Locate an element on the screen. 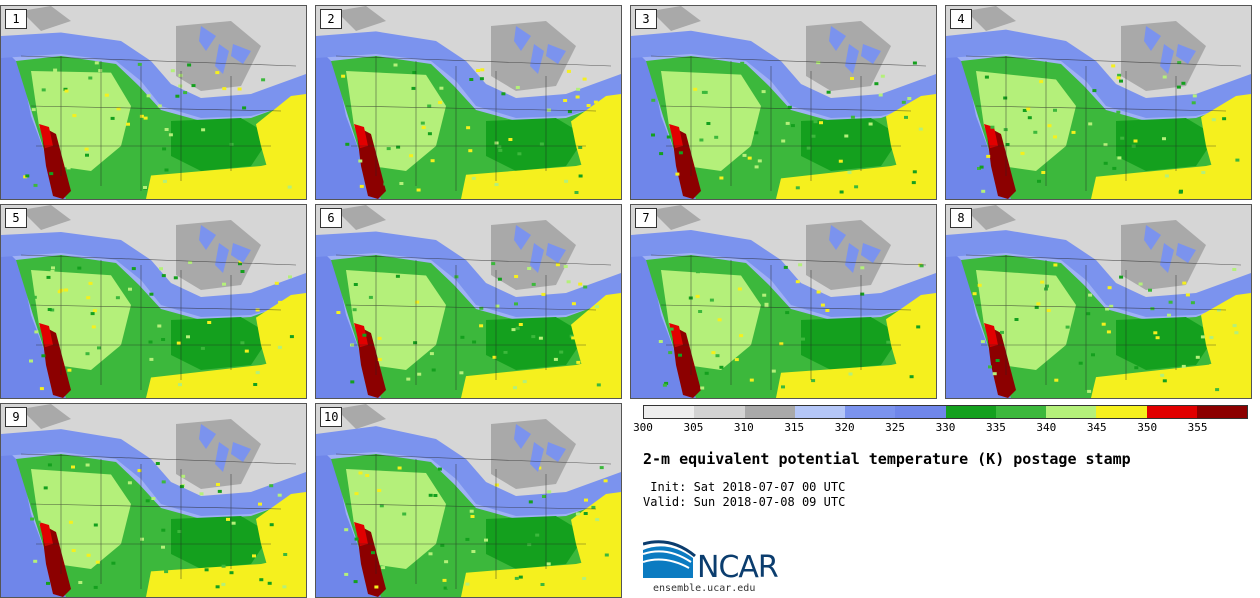 Image resolution: width=1260 pixels, height=598 pixels. stamp-panel-5: 5 is located at coordinates (153, 301).